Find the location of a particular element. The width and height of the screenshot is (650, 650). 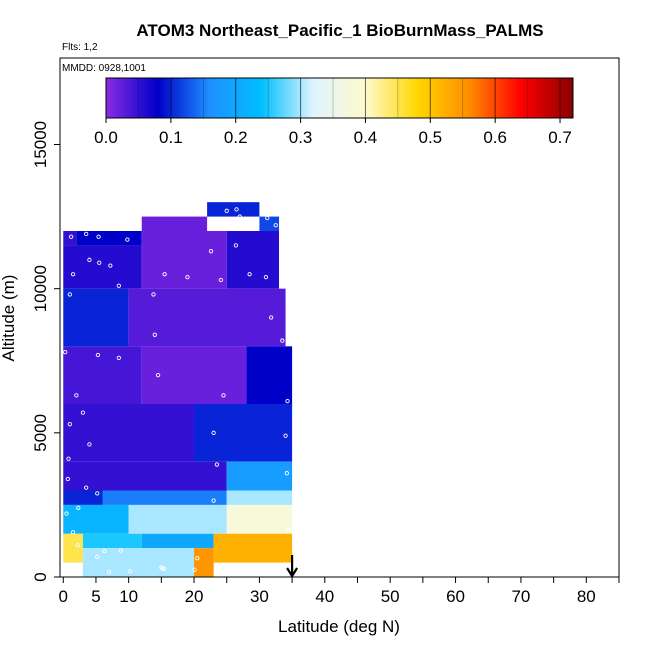

dates-label: MMDD: 0928,1001 is located at coordinates (104, 68).